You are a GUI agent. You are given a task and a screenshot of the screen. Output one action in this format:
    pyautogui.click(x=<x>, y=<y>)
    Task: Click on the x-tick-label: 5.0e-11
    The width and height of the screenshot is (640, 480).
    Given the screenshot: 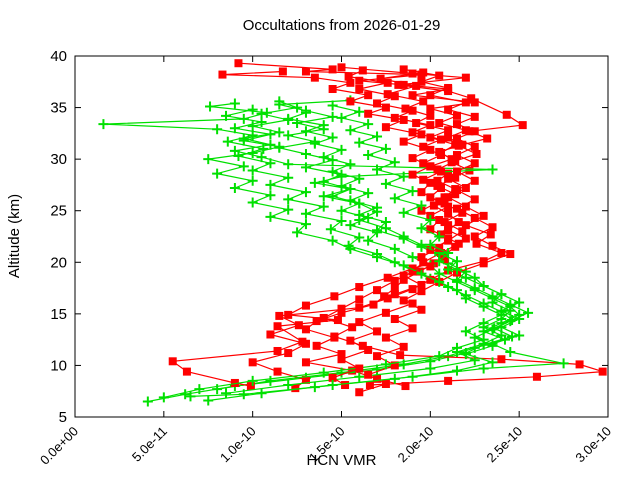 What is the action you would take?
    pyautogui.click(x=149, y=444)
    